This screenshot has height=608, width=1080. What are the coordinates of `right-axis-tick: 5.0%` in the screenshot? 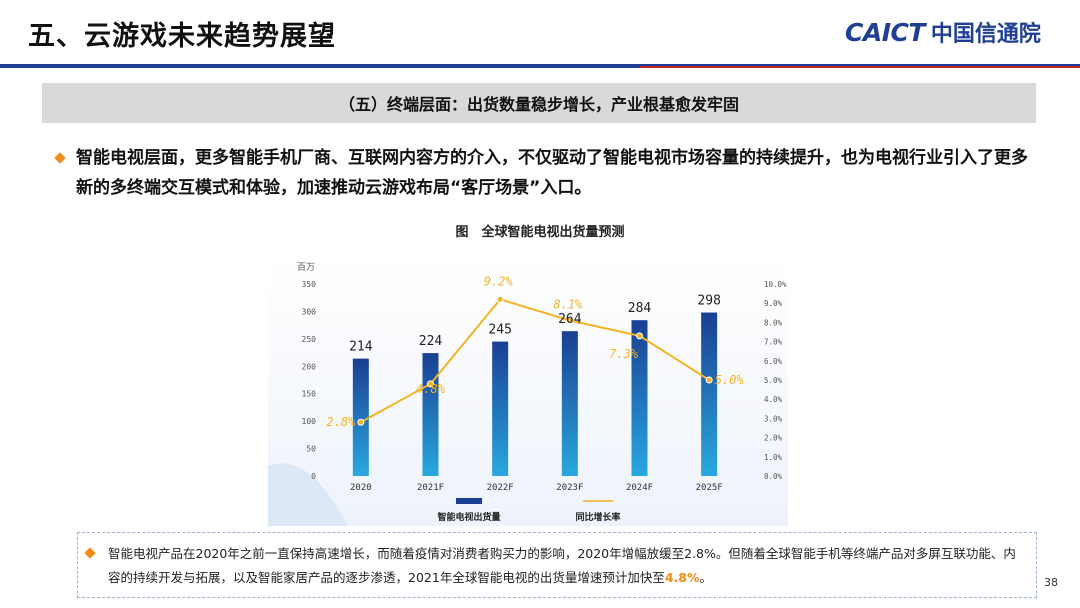 It's located at (773, 380).